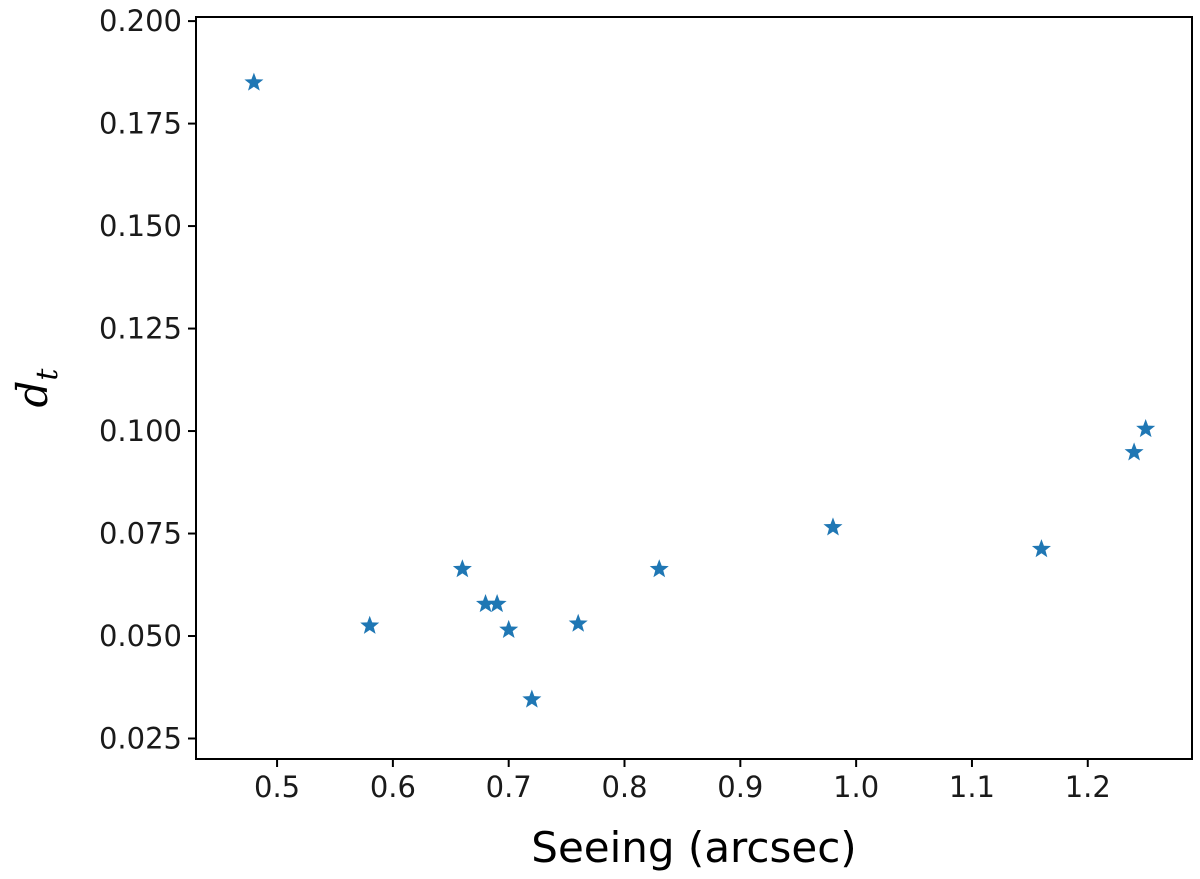 The height and width of the screenshot is (879, 1200). What do you see at coordinates (624, 787) in the screenshot?
I see `x-tick-label: 0.8` at bounding box center [624, 787].